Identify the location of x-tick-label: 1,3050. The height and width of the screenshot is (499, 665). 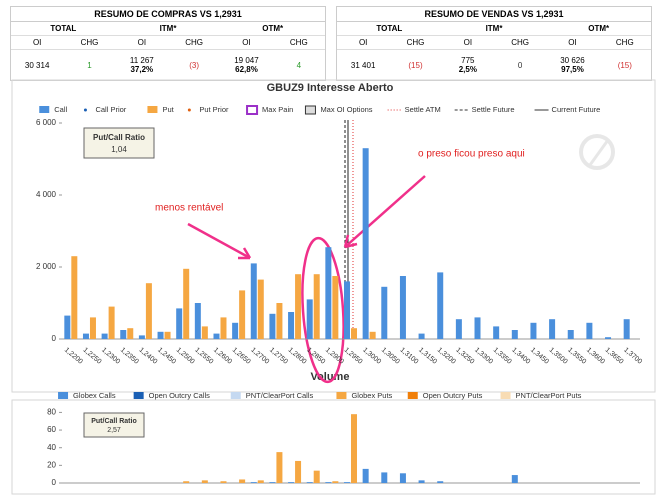
(390, 356).